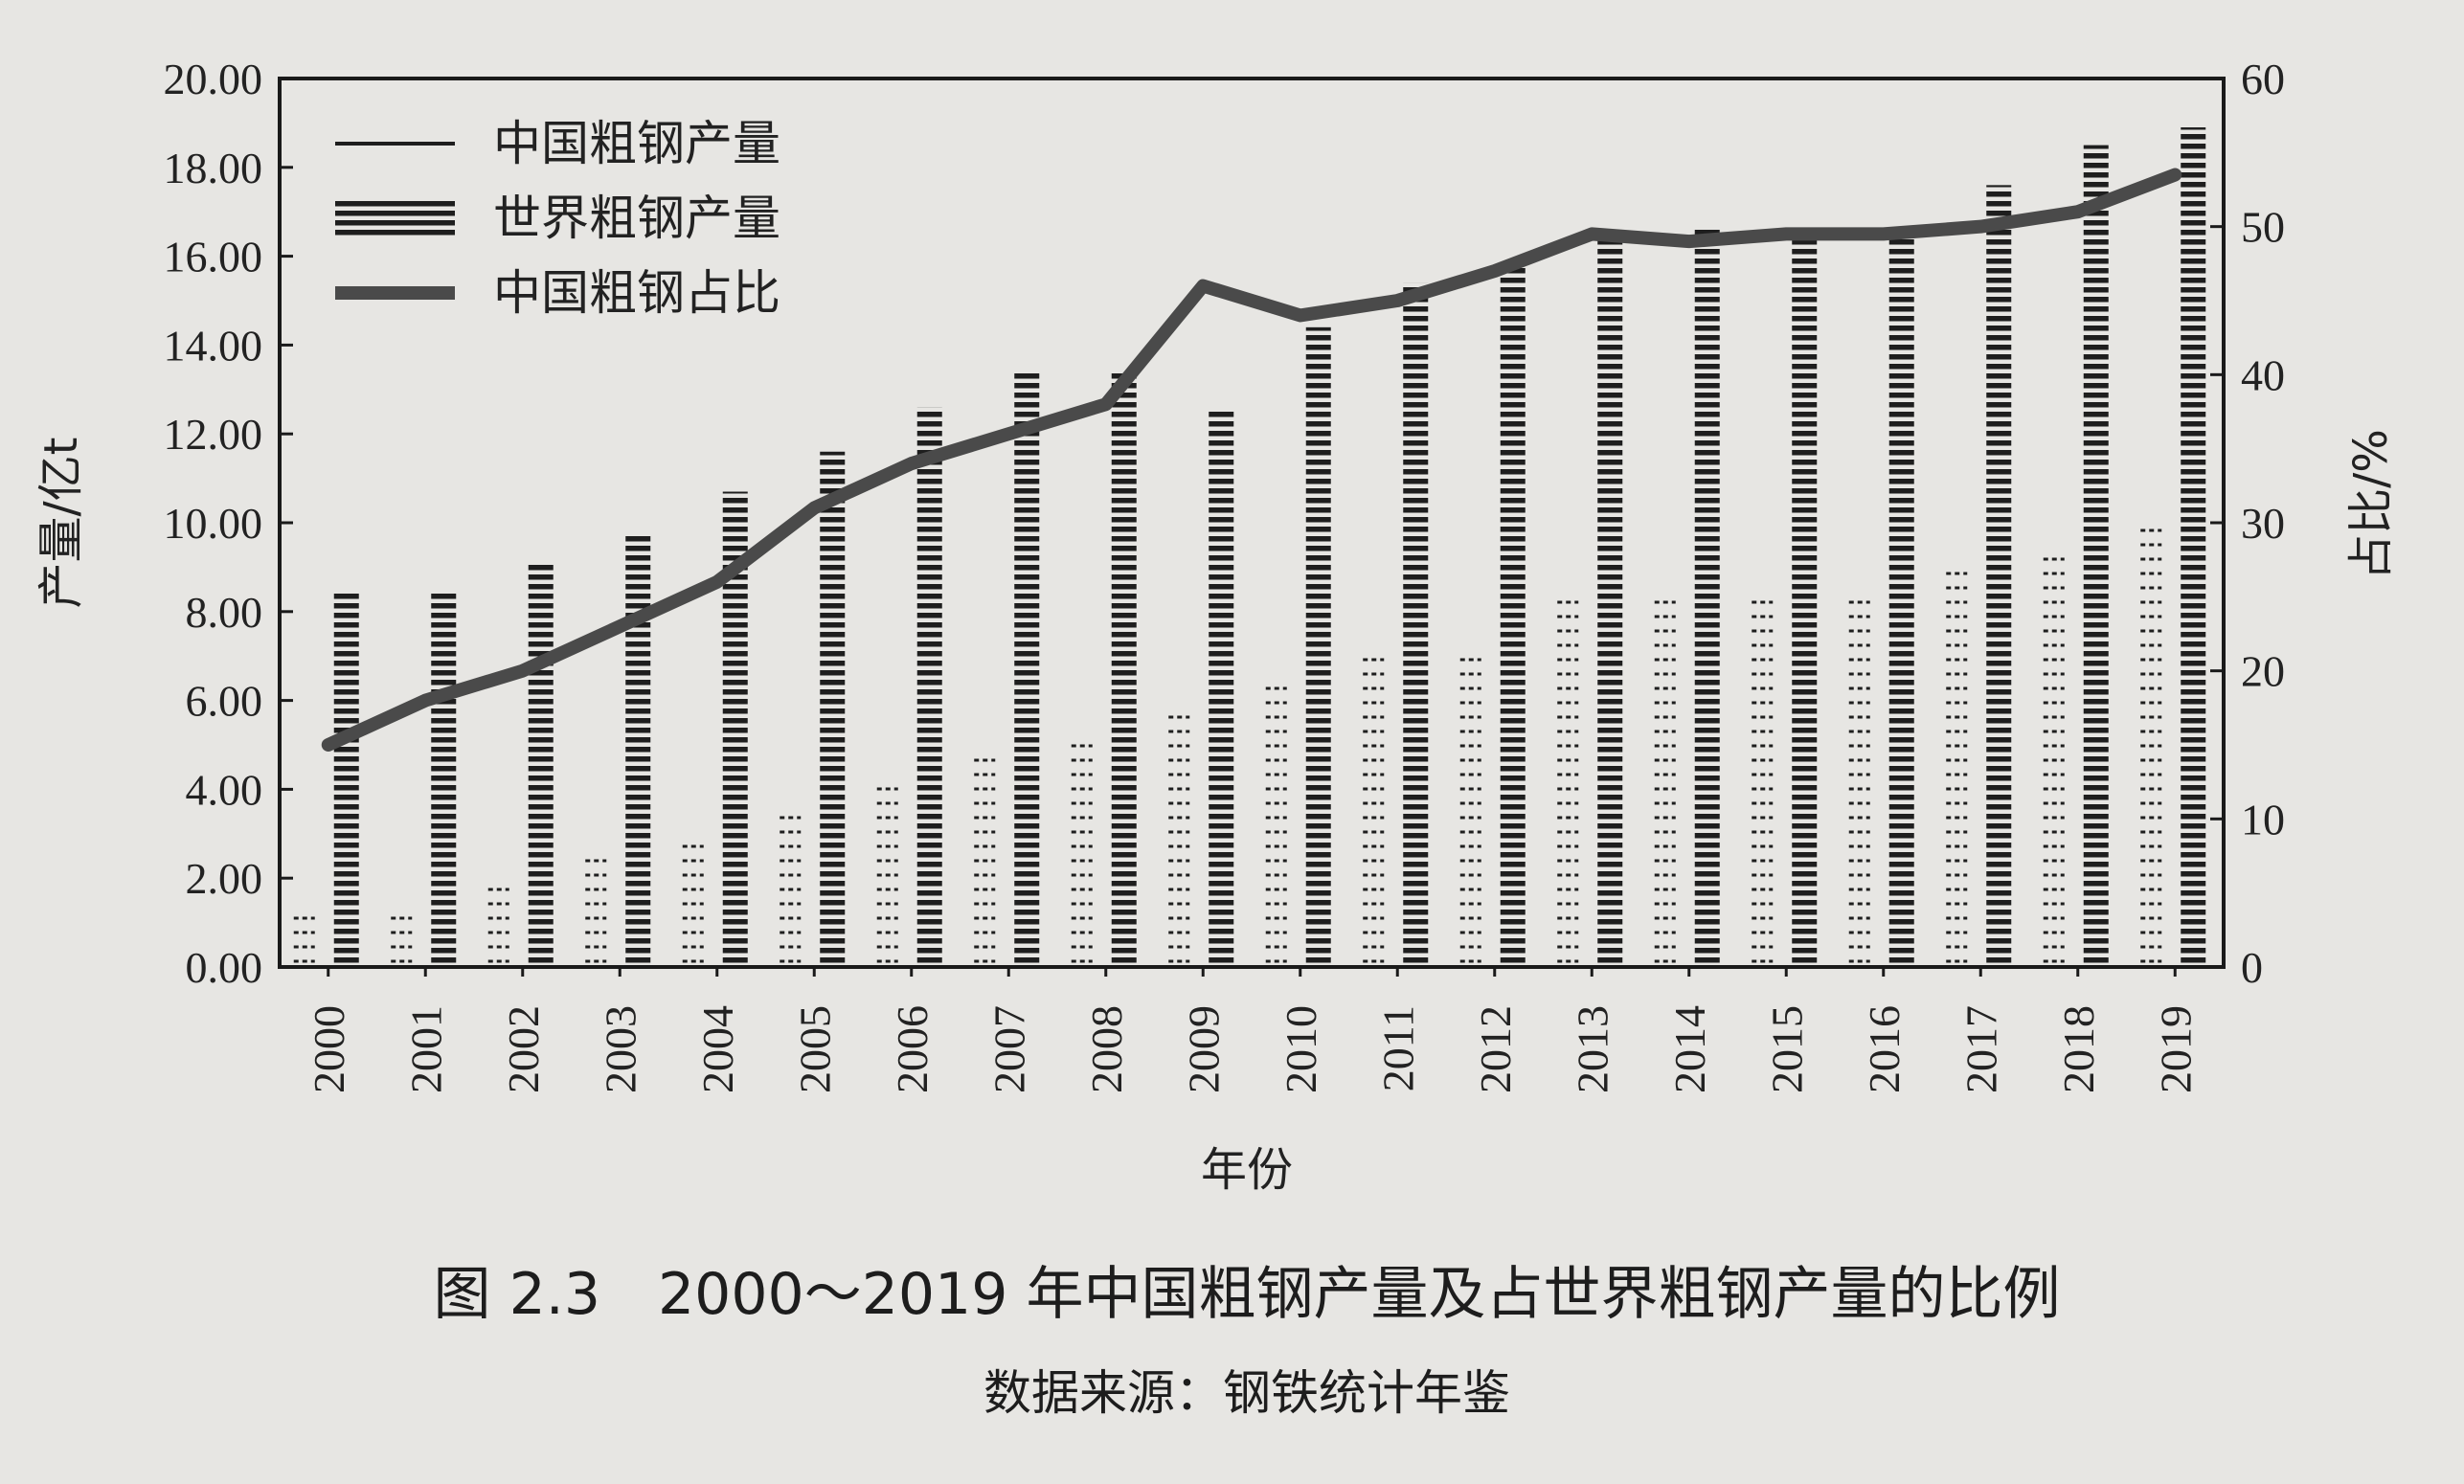  I want to click on bar-china-2003, so click(596, 911).